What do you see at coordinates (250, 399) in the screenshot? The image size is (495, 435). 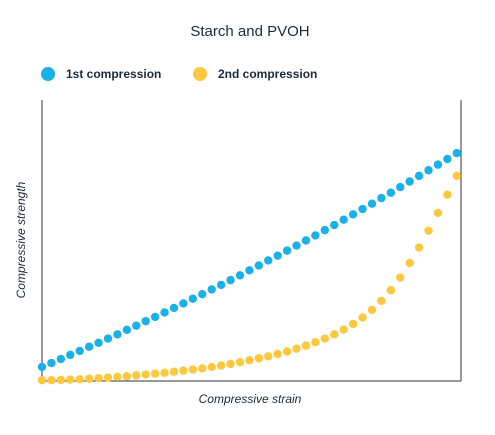 I see `x-axis-label: Compressive strain` at bounding box center [250, 399].